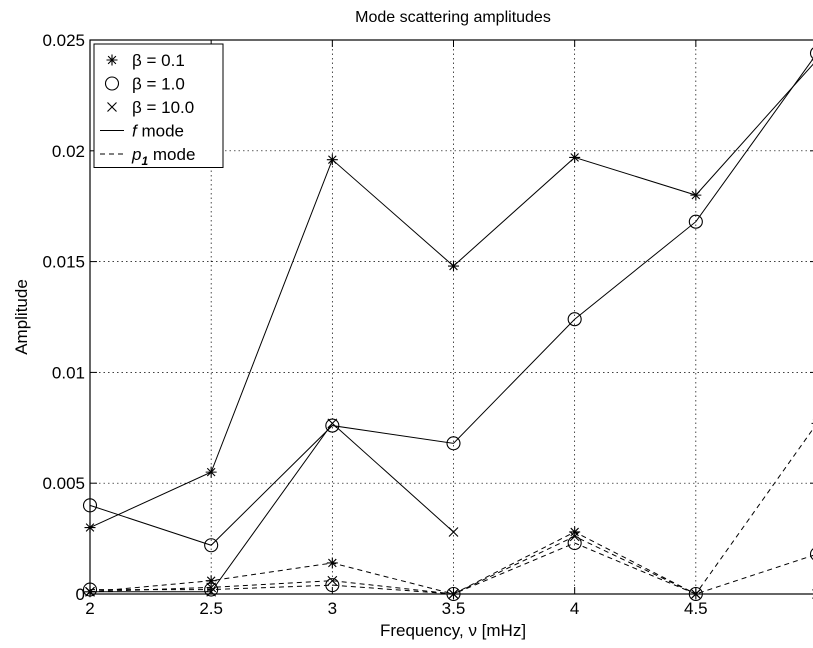 The image size is (813, 648). What do you see at coordinates (80, 594) in the screenshot?
I see `y-tick-label: 0` at bounding box center [80, 594].